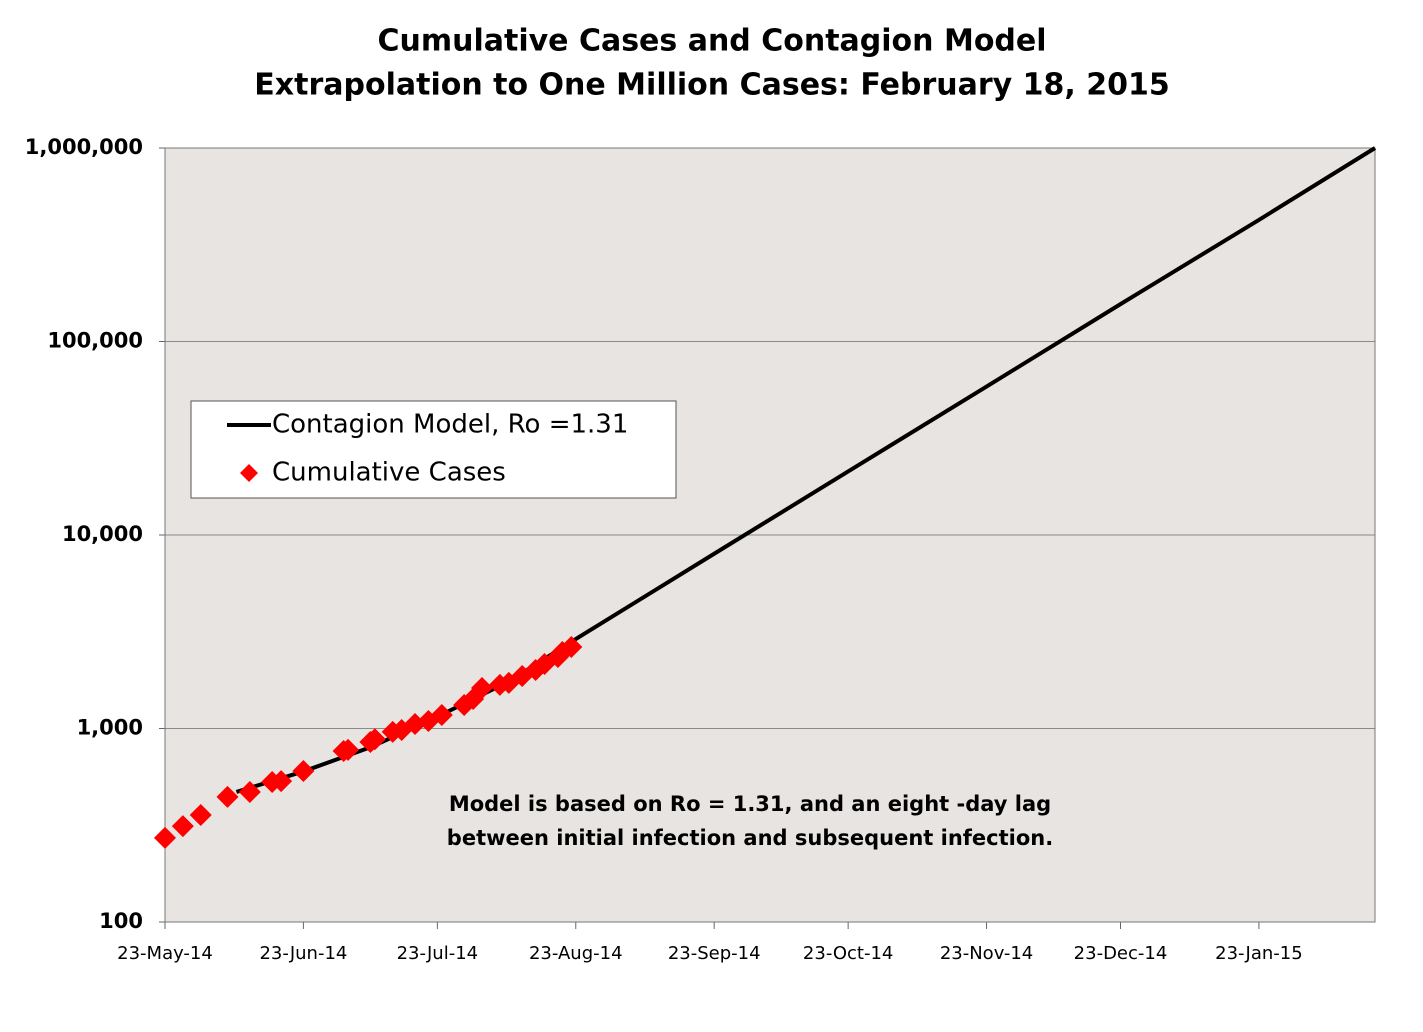 This screenshot has width=1423, height=1032. What do you see at coordinates (121, 921) in the screenshot?
I see `y-tick-label: 100` at bounding box center [121, 921].